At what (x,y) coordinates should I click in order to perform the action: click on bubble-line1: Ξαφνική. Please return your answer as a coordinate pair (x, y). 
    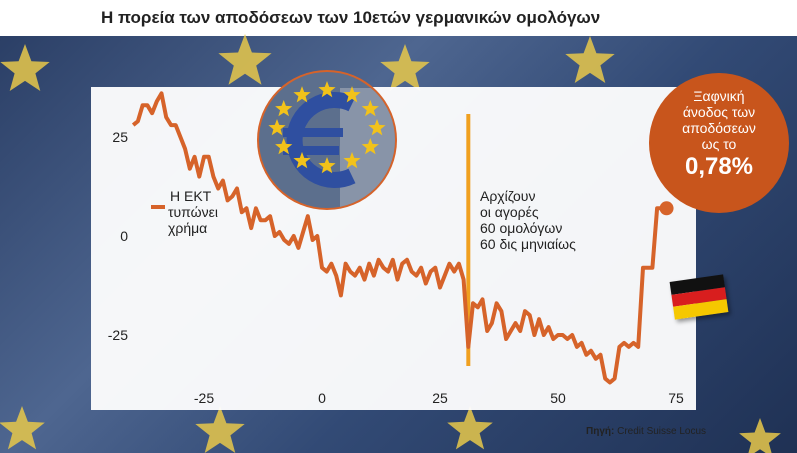
    Looking at the image, I should click on (719, 96).